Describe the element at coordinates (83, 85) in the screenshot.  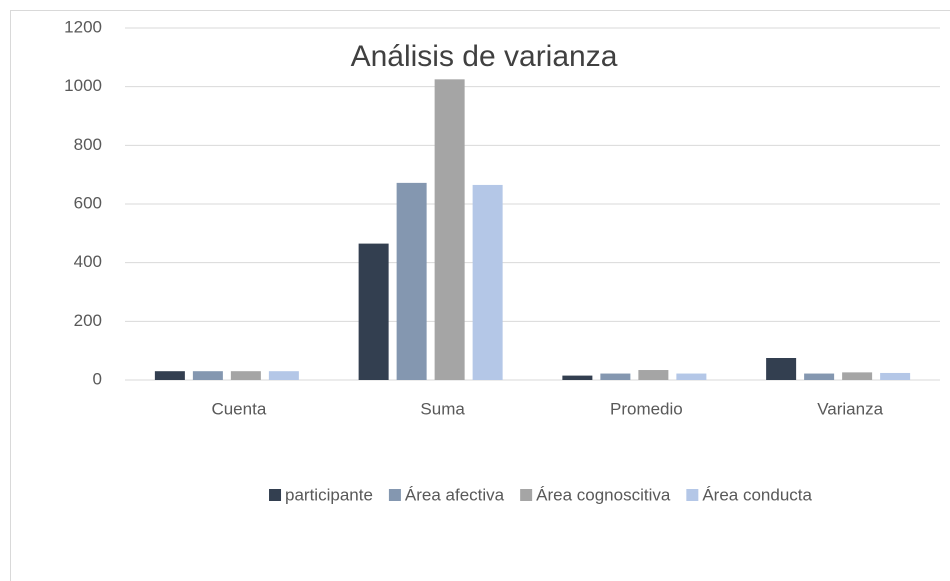
I see `y-tick-label: 1000` at that location.